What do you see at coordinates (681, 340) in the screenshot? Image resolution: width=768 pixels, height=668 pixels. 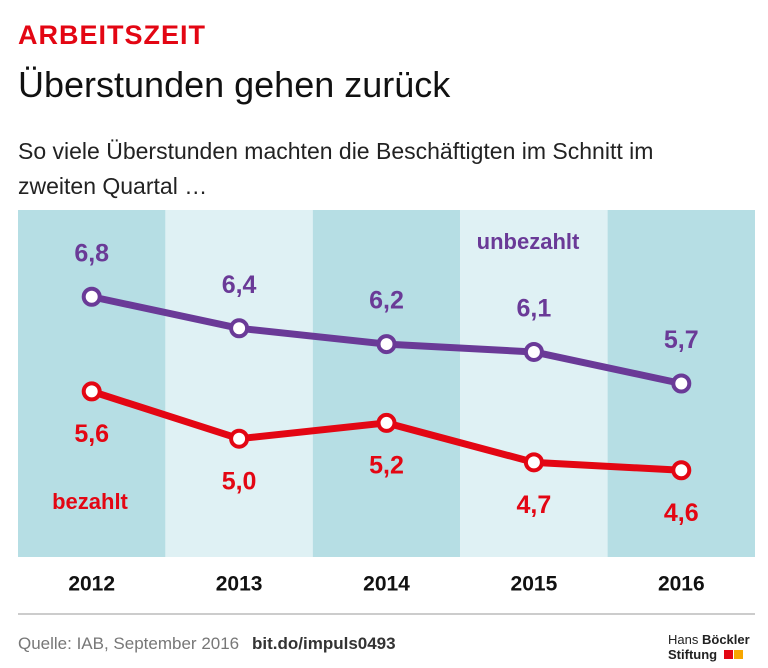 I see `data-label: 5,7` at bounding box center [681, 340].